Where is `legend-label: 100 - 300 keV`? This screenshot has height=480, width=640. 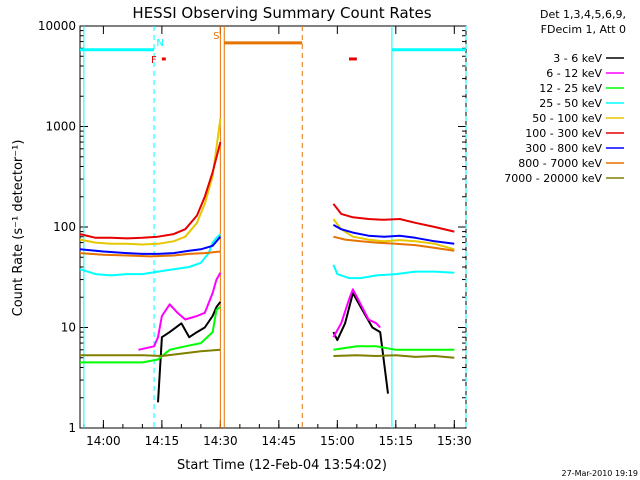 legend-label: 100 - 300 keV is located at coordinates (563, 133).